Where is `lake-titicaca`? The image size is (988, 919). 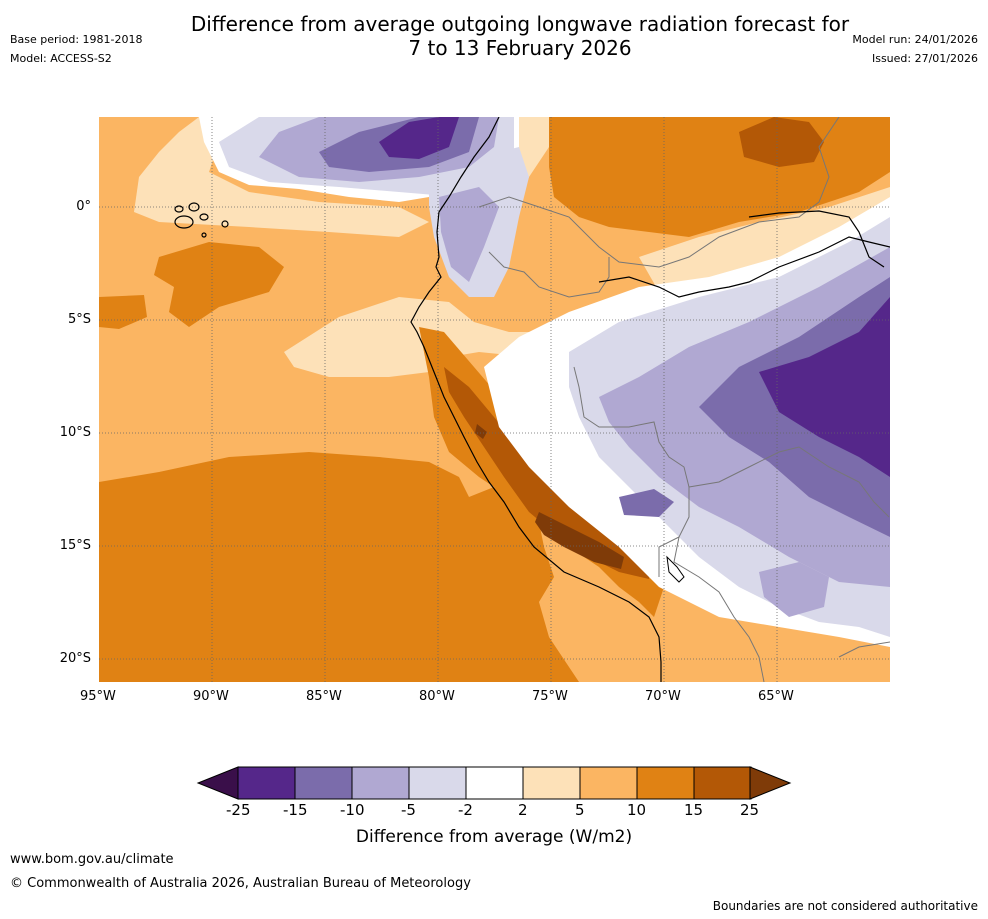 lake-titicaca is located at coordinates (675, 569).